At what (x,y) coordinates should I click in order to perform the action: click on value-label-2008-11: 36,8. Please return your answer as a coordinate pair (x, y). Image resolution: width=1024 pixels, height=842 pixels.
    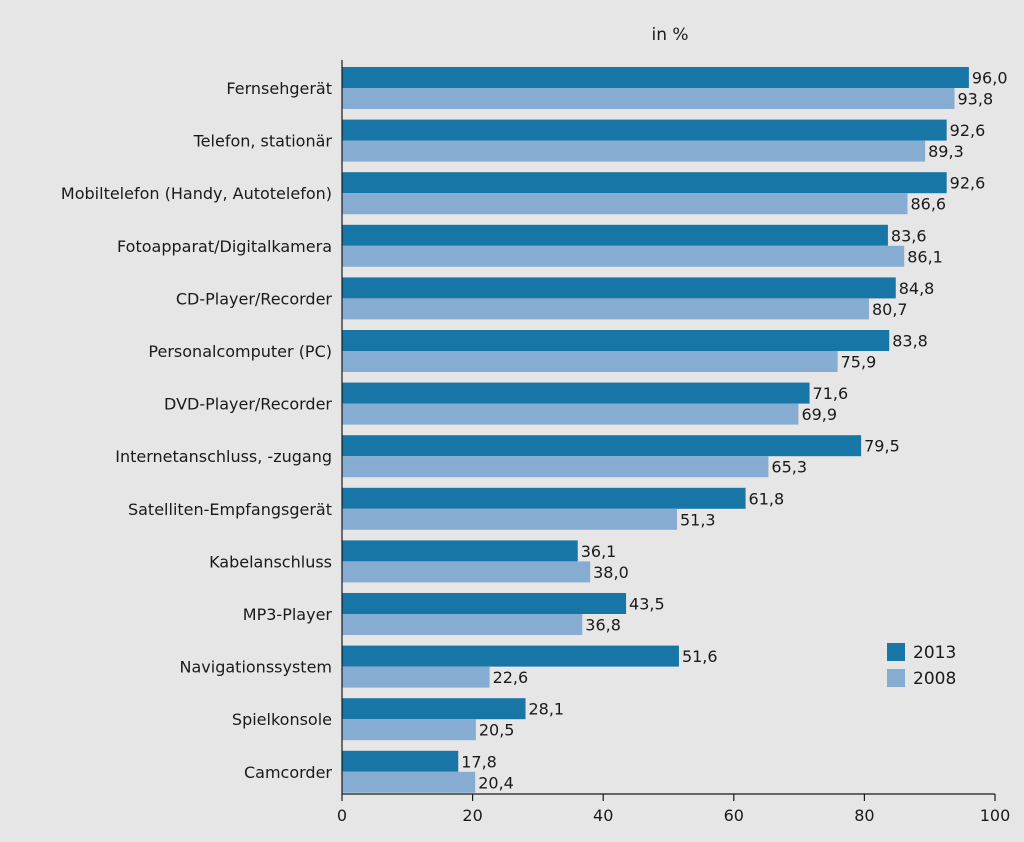
    Looking at the image, I should click on (603, 625).